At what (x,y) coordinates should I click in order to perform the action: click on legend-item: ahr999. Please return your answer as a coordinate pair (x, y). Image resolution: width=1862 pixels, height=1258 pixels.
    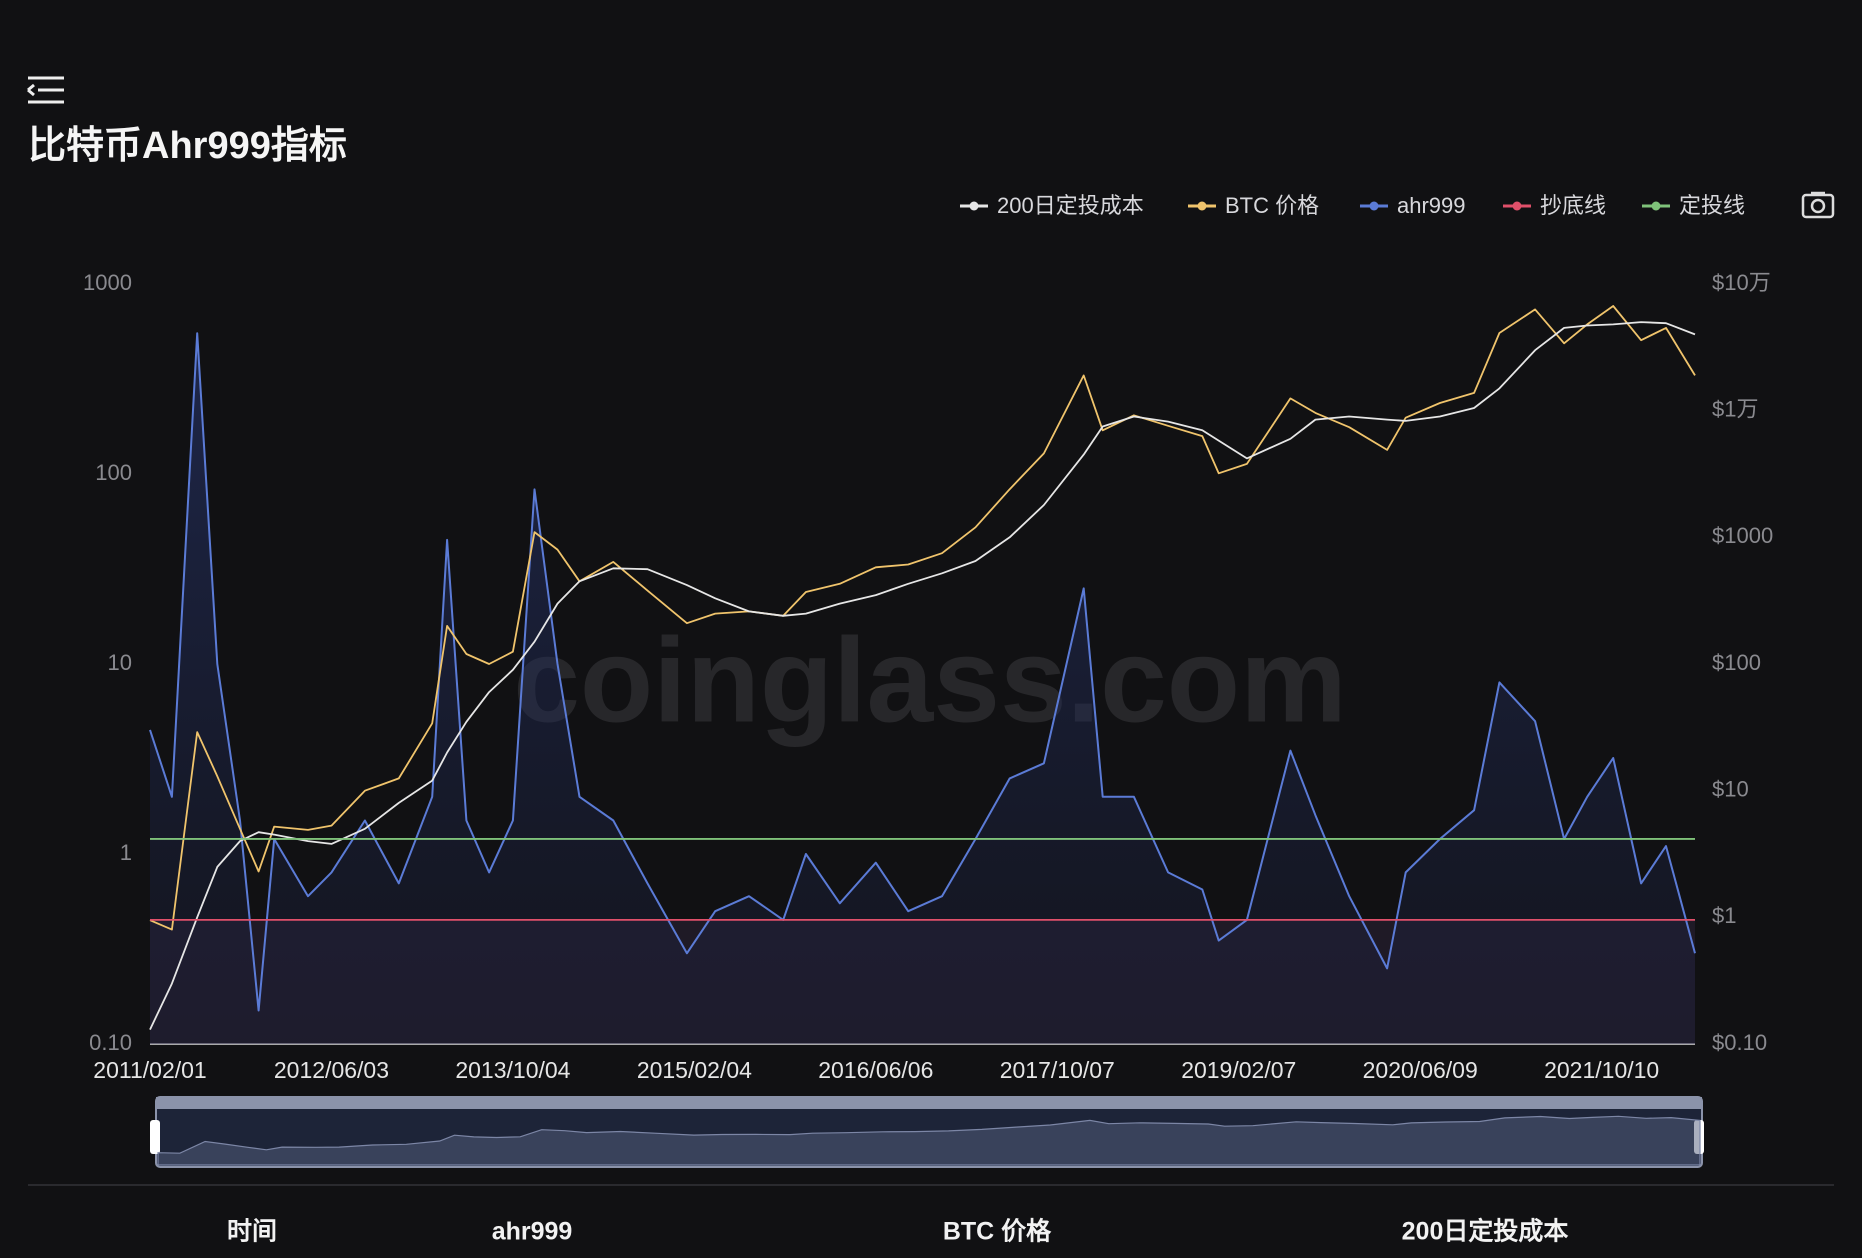
    Looking at the image, I should click on (1413, 205).